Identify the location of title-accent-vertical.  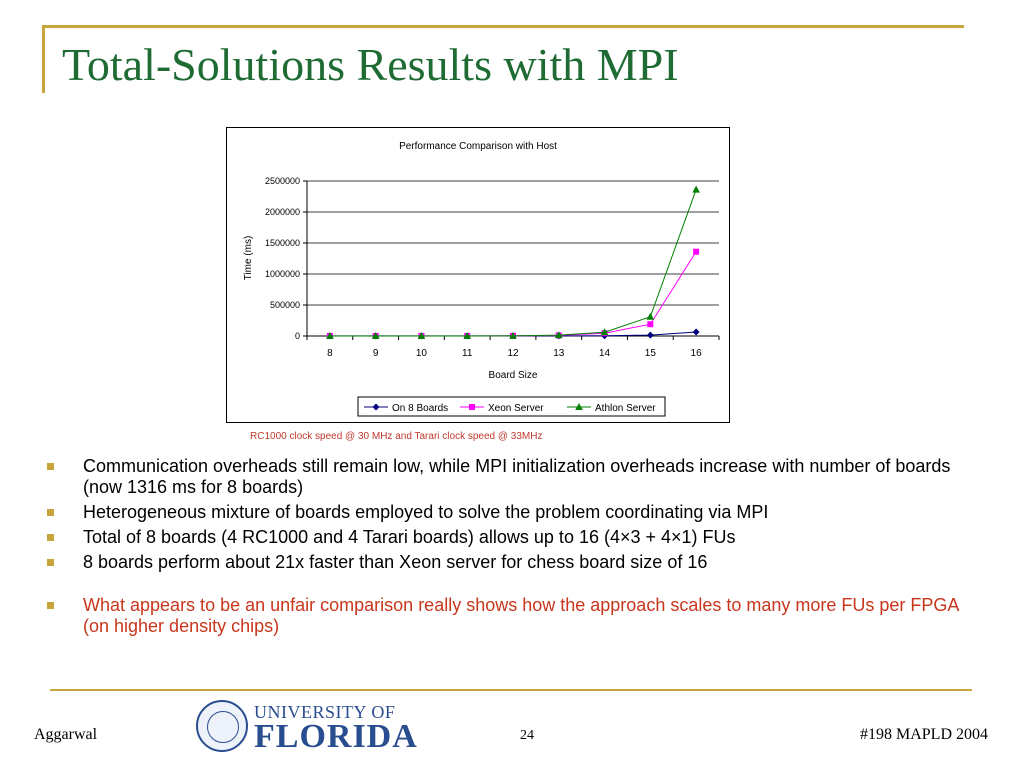
(43, 59).